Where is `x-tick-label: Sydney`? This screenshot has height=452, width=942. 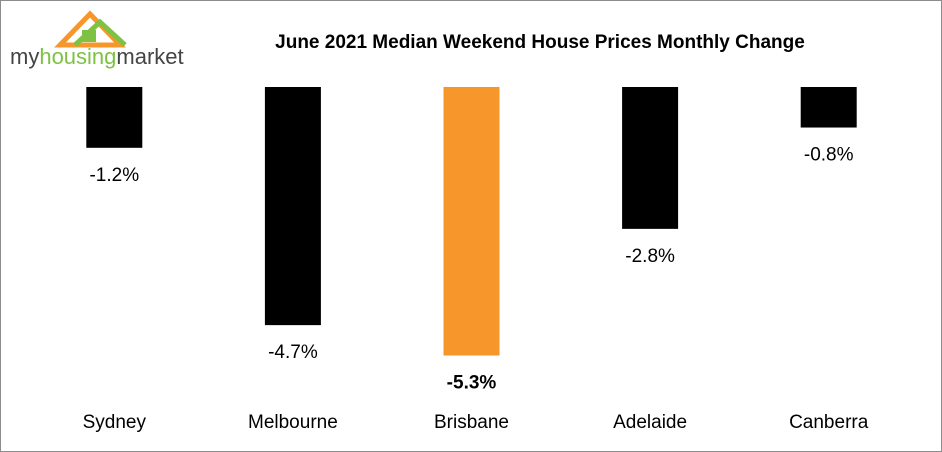 x-tick-label: Sydney is located at coordinates (115, 422).